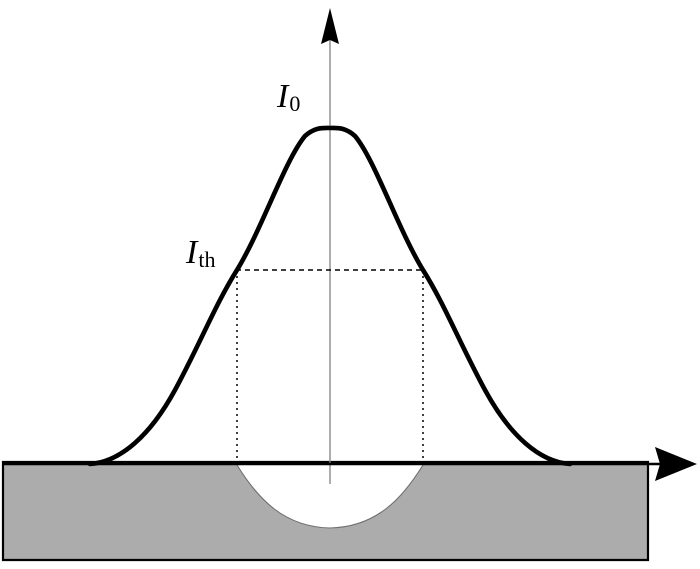  I want to click on up-arrow-icon, so click(330, 26).